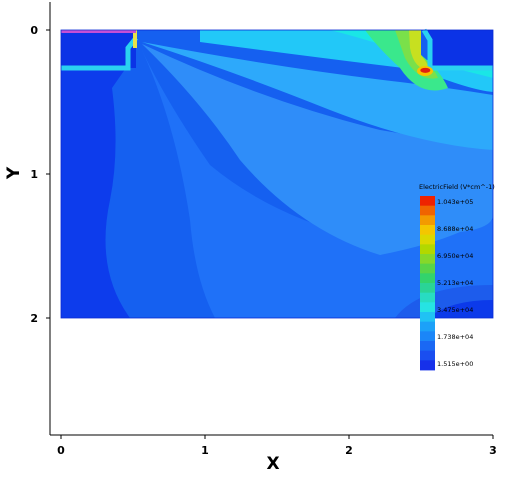 The image size is (514, 477). I want to click on trench-right, so click(460, 48).